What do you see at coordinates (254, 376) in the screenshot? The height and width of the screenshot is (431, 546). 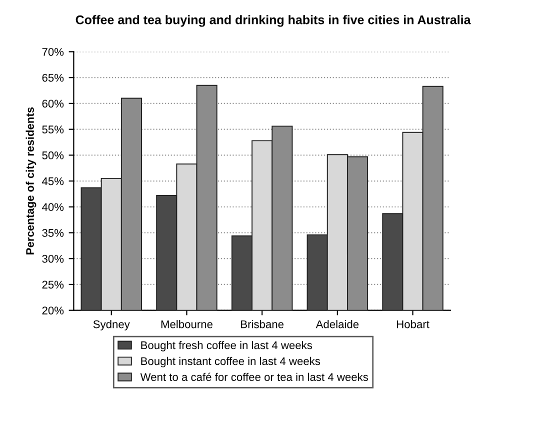 I see `legend-label: Went to a café for coffee or tea in last 4 weeks` at bounding box center [254, 376].